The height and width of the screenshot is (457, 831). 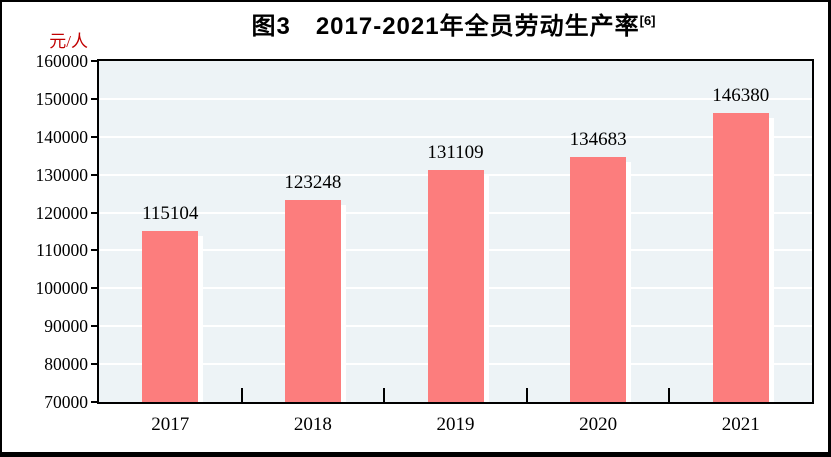 I want to click on x-tick-label: 2017, so click(x=170, y=424).